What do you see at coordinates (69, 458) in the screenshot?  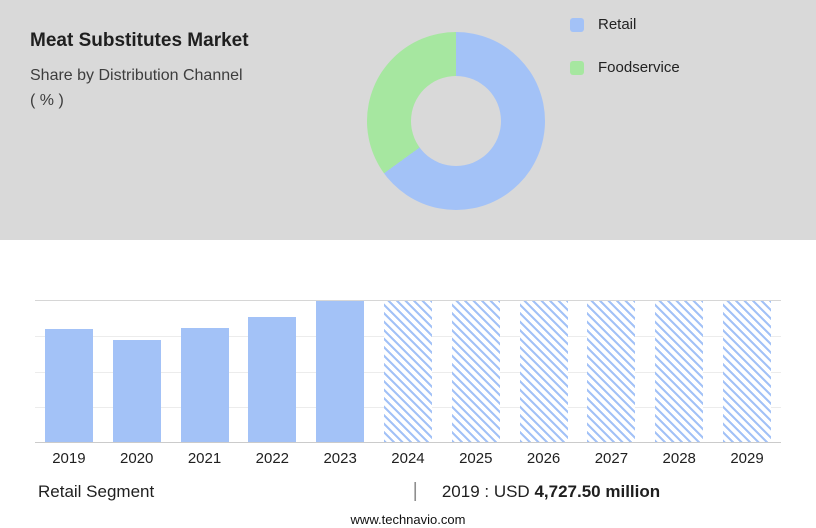 I see `x-axis-label: 2019` at bounding box center [69, 458].